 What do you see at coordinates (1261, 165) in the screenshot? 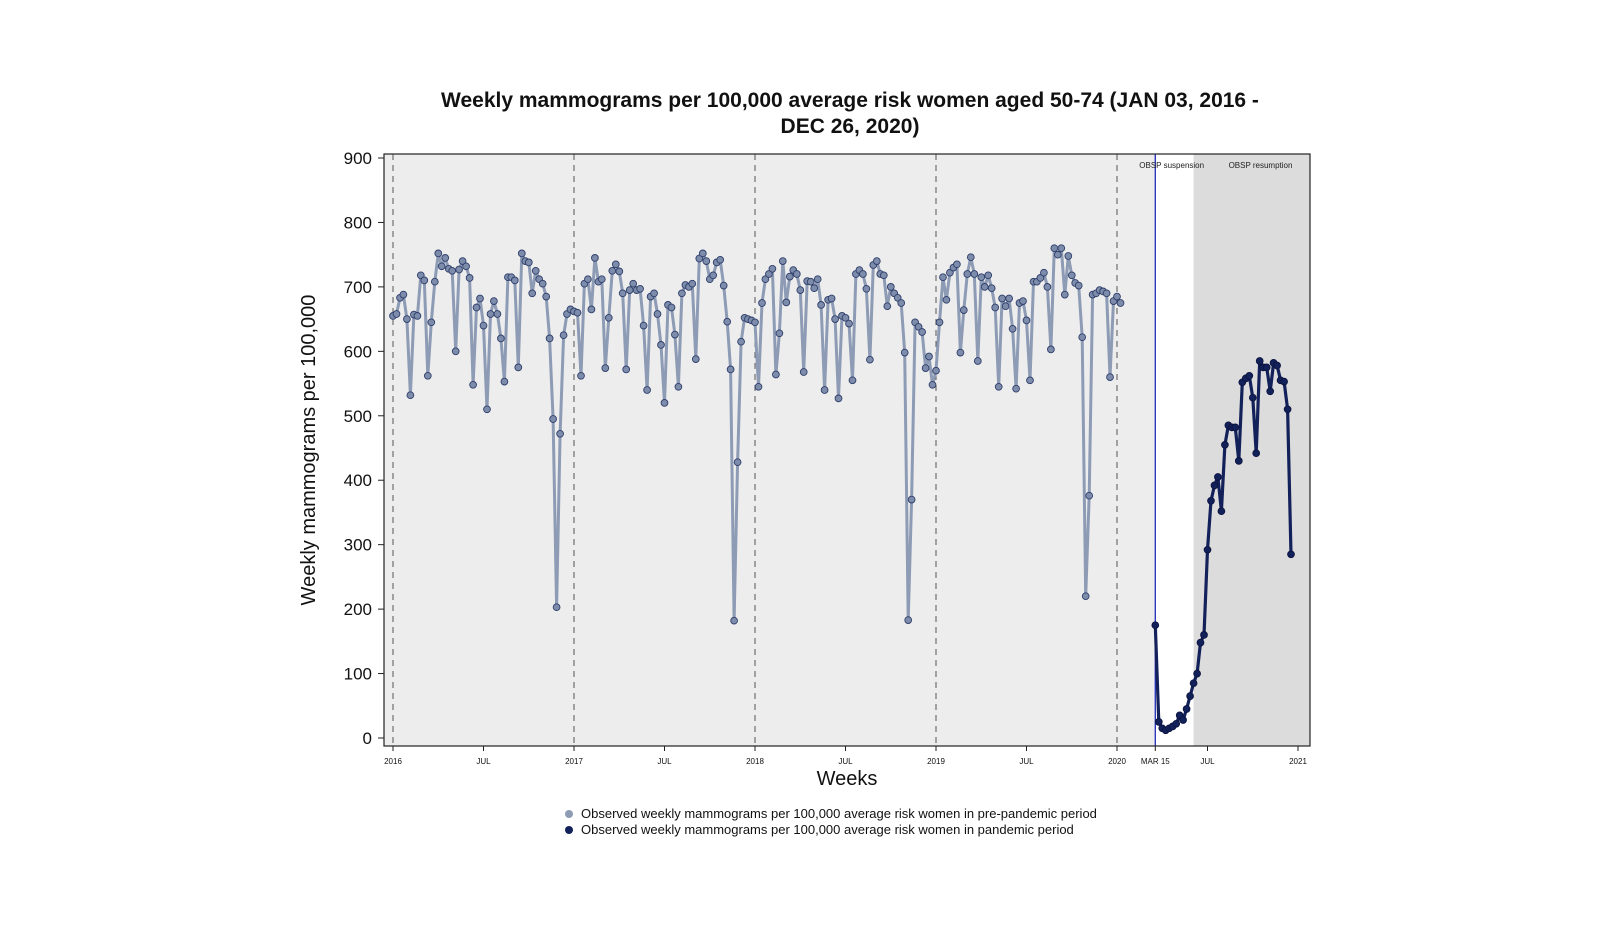
I see `annotation-obsp-resumption: OBSP resumption` at bounding box center [1261, 165].